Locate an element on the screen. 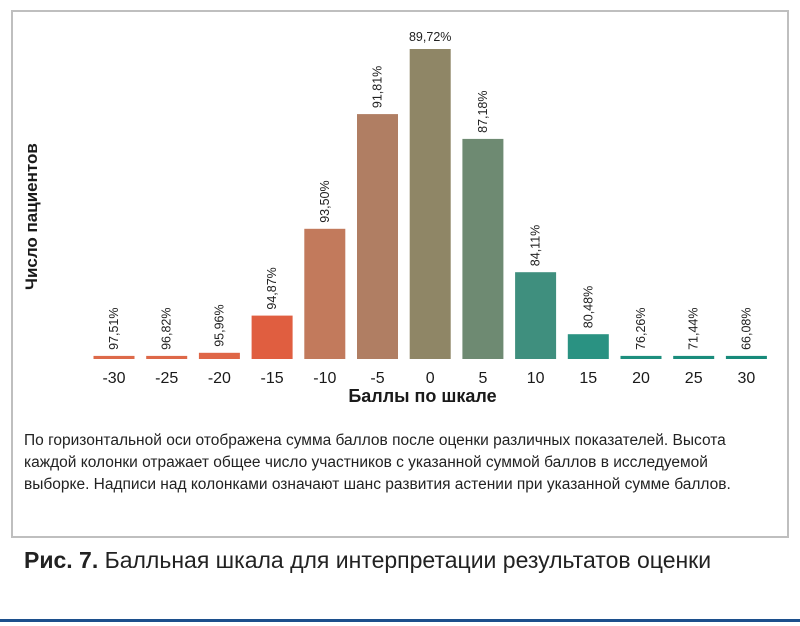 Image resolution: width=800 pixels, height=626 pixels. bar-data-label: 97,51% is located at coordinates (114, 328).